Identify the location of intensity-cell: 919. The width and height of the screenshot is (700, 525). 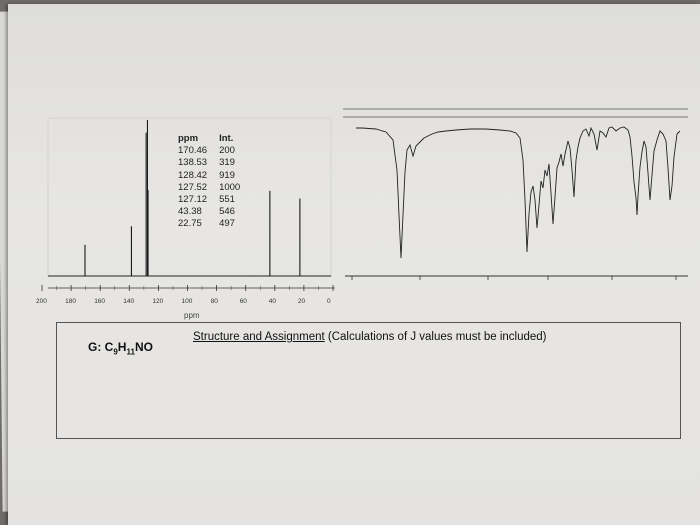
(227, 175).